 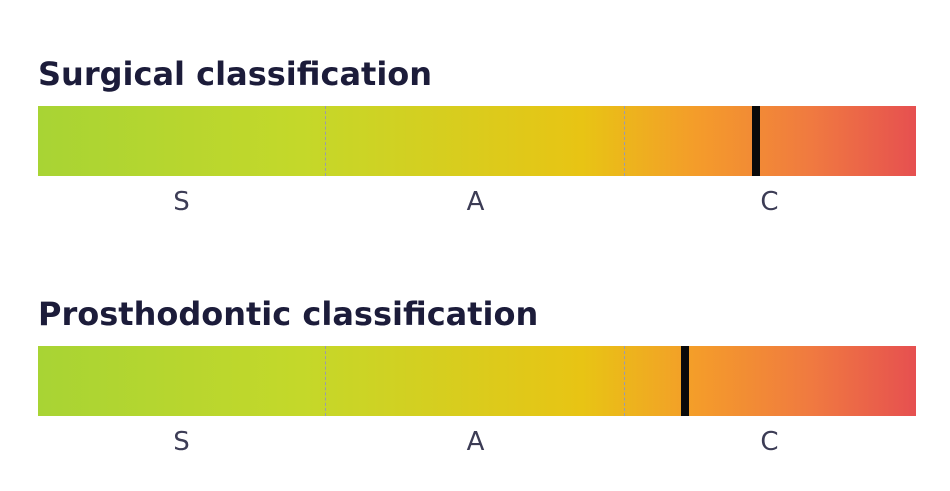 I want to click on prosthodontic-classification-labels: S A C, so click(x=477, y=444).